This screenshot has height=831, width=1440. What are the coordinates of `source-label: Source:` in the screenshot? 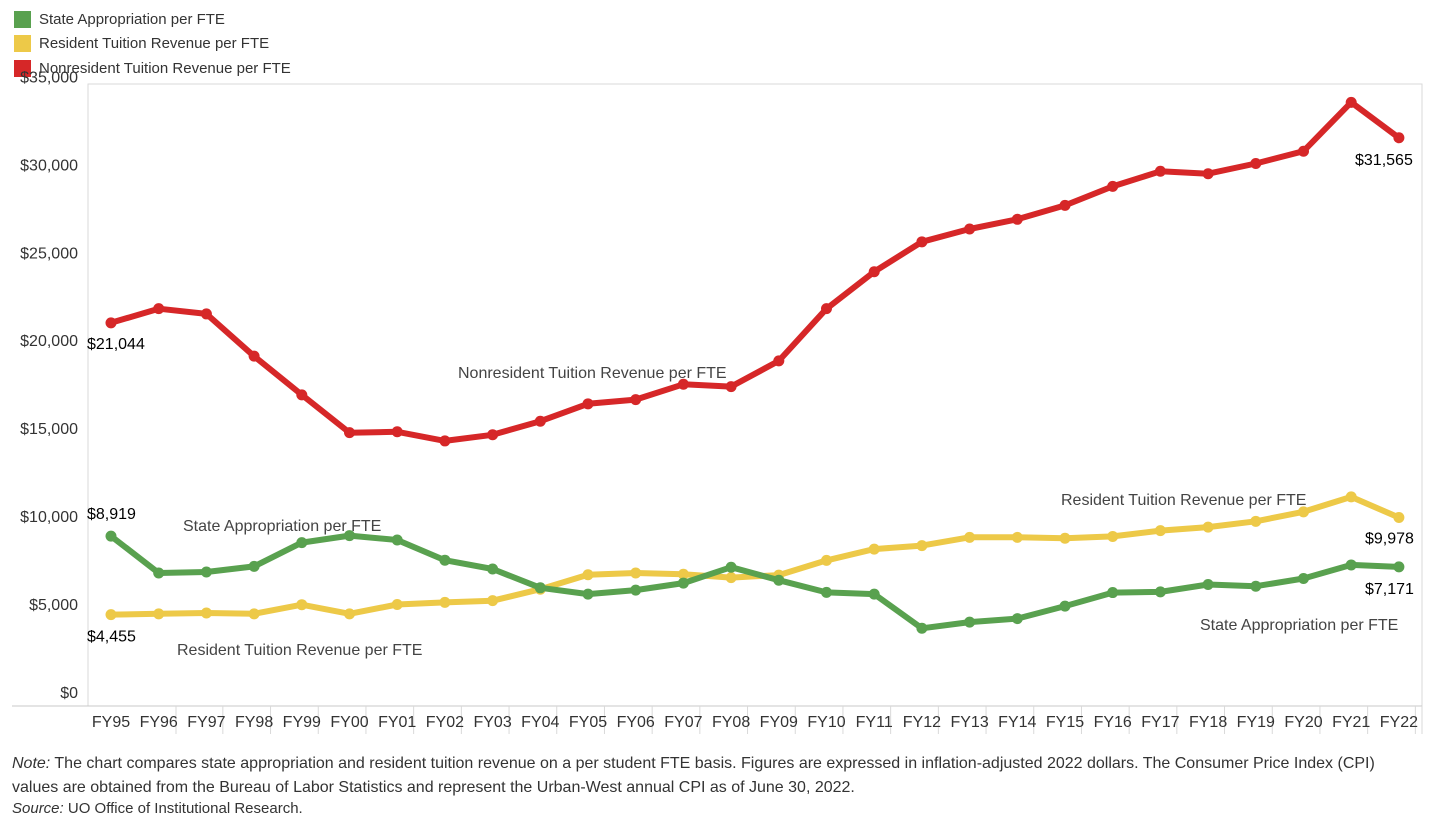 It's located at (38, 808).